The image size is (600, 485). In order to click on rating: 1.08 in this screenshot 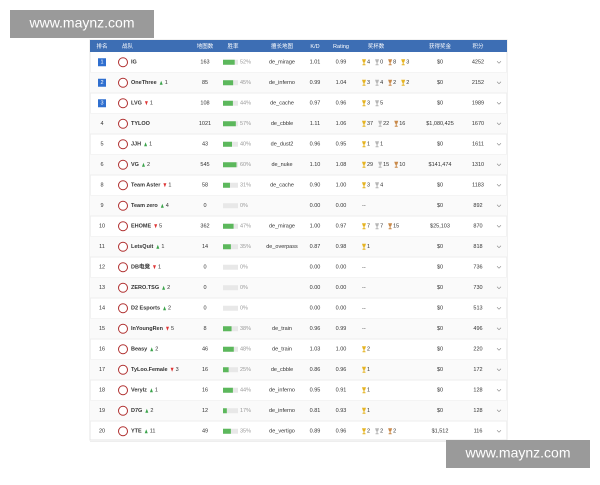, I will do `click(341, 165)`.